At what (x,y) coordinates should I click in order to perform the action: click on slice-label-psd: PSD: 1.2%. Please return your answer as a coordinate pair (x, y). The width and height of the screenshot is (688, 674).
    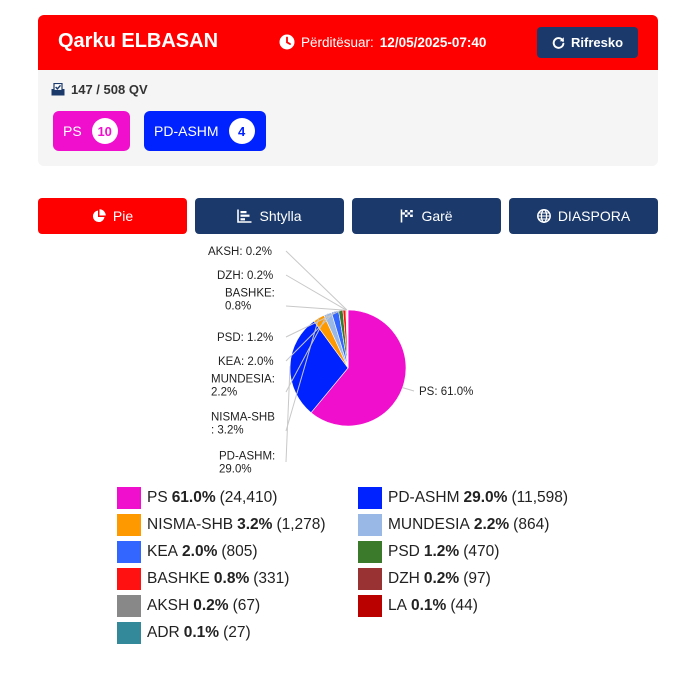
    Looking at the image, I should click on (245, 338).